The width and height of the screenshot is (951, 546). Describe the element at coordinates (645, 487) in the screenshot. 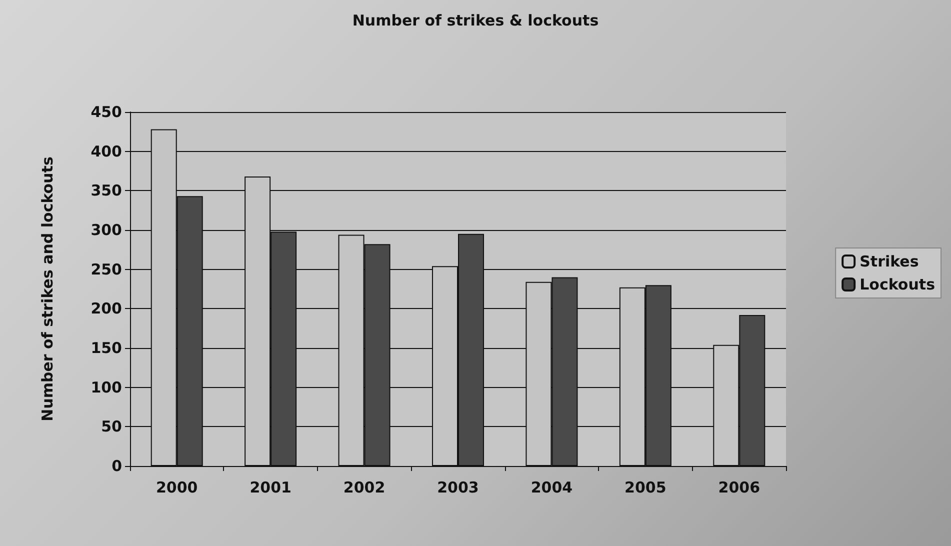

I see `x-tick-label: 2005` at that location.